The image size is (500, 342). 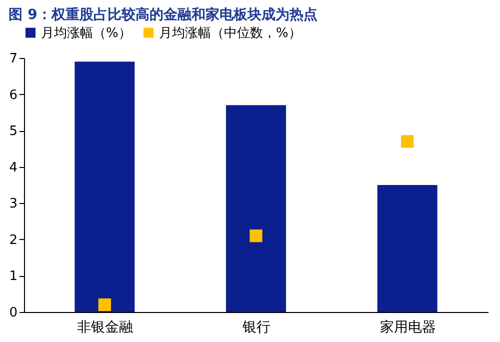 I want to click on y-tick-label: 6, so click(x=13, y=95).